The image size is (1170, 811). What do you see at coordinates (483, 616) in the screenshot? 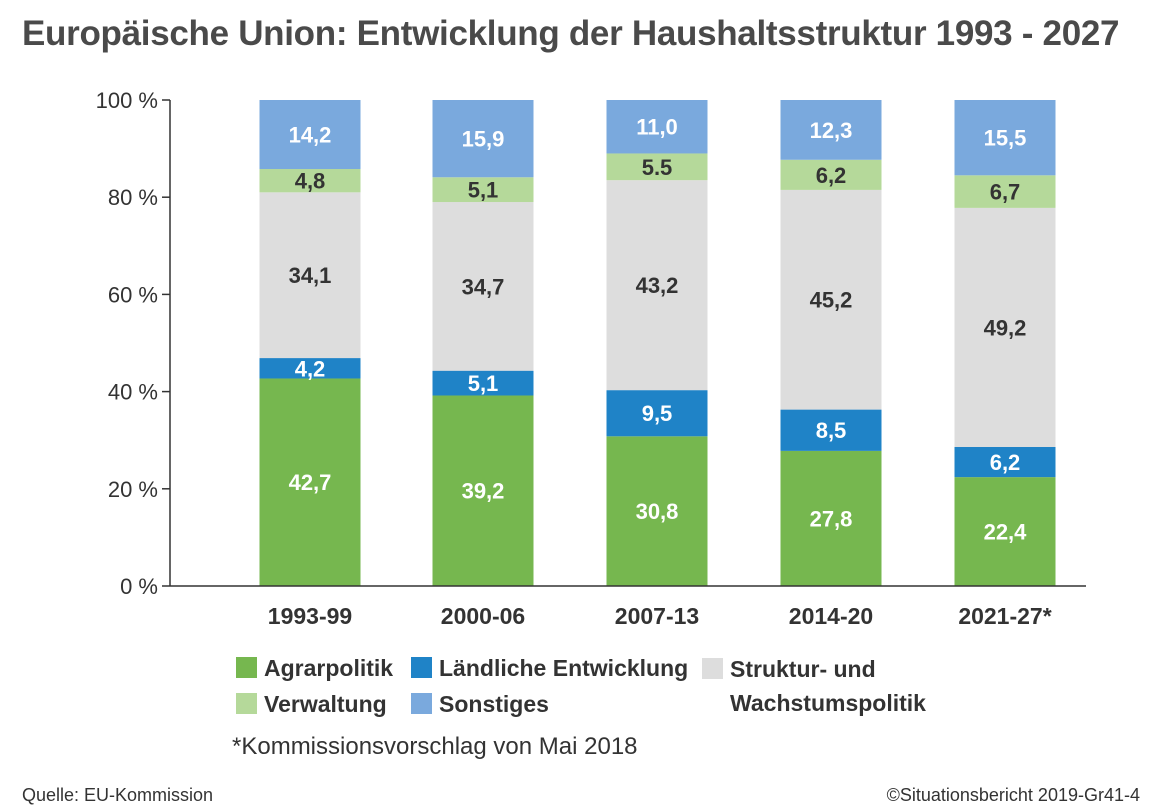
I see `x-tick-label-1: 2000-06` at bounding box center [483, 616].